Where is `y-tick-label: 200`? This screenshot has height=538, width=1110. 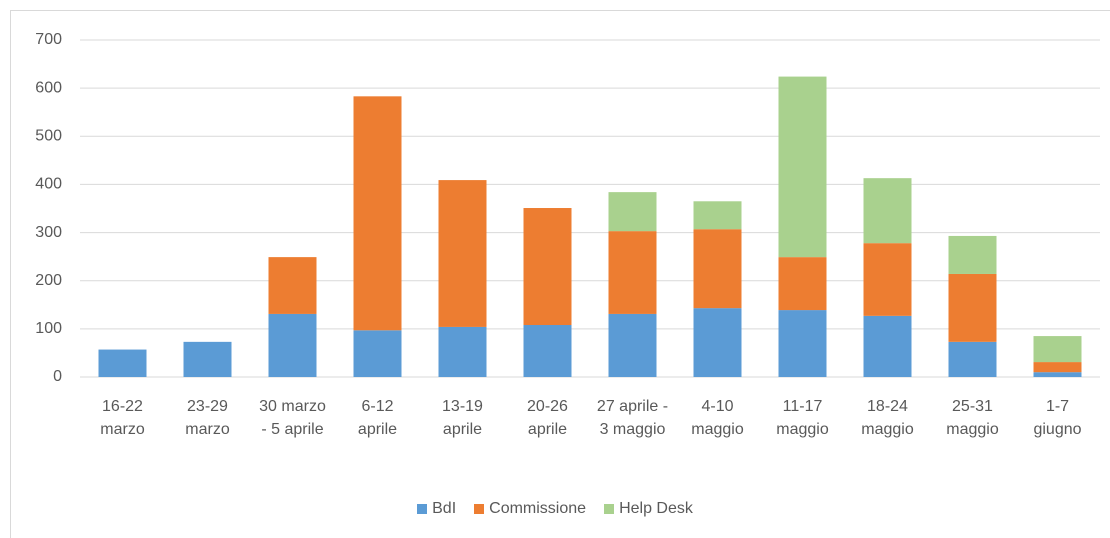 y-tick-label: 200 is located at coordinates (48, 280).